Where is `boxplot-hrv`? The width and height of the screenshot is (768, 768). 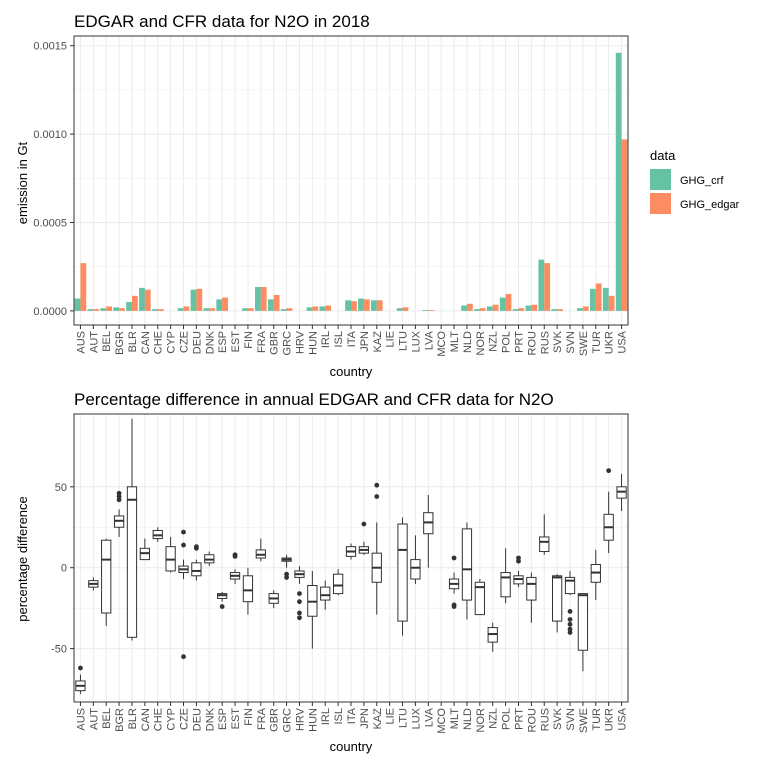 boxplot-hrv is located at coordinates (299, 593).